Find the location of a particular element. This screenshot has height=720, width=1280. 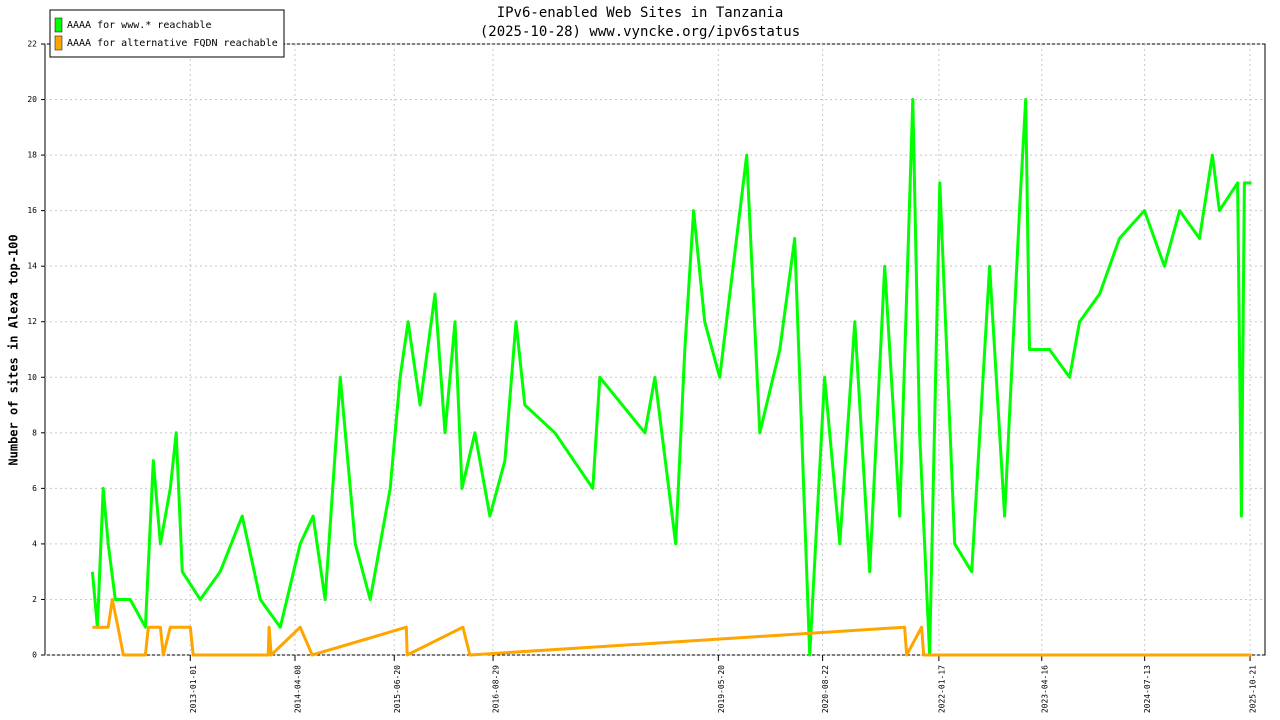

y-axis-label: Number of sites in Alexa top-100 is located at coordinates (14, 349).